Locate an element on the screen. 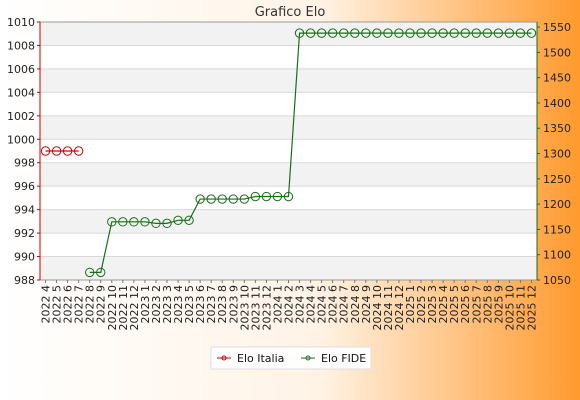  legend-box is located at coordinates (291, 358).